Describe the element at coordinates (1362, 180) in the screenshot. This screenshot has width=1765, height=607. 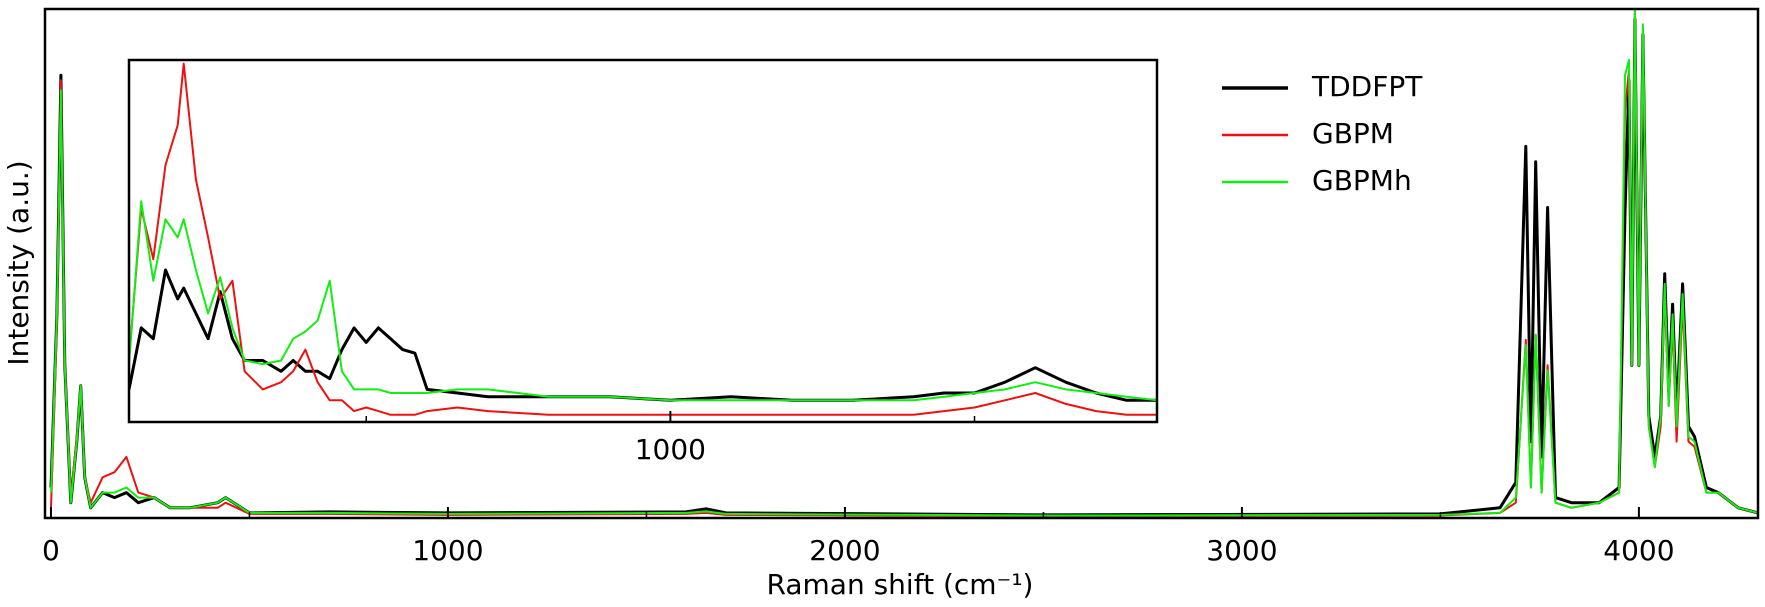
I see `legend-label: GBPMh` at that location.